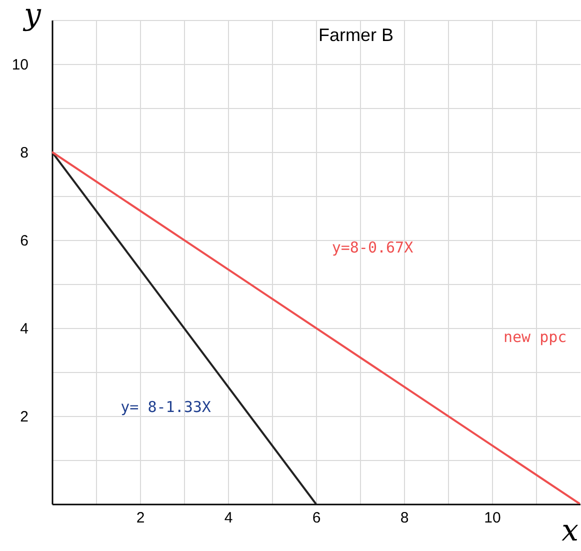 This screenshot has width=581, height=551. Describe the element at coordinates (20, 65) in the screenshot. I see `y-tick-label: 10` at that location.